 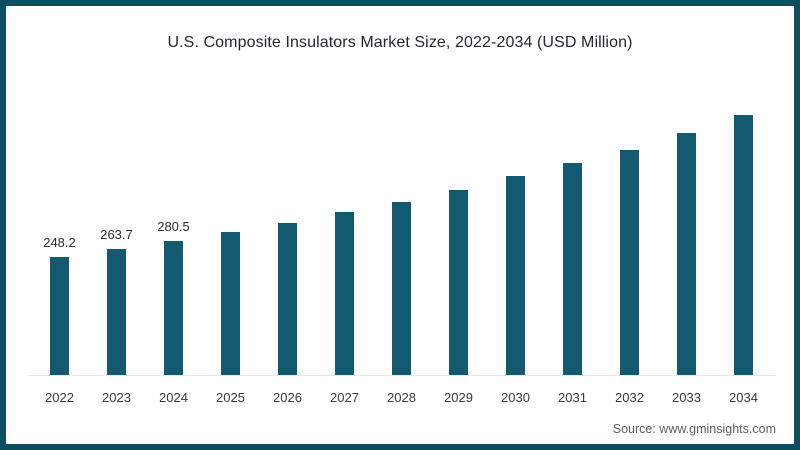 I want to click on bar-2034, so click(x=743, y=244).